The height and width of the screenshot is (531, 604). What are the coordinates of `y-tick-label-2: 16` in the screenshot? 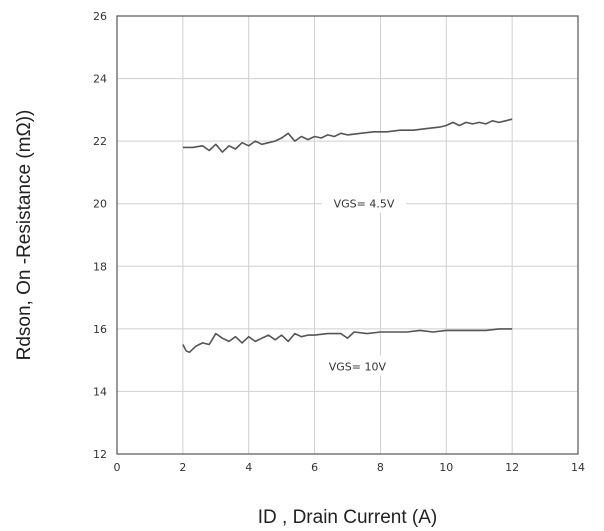 It's located at (100, 329).